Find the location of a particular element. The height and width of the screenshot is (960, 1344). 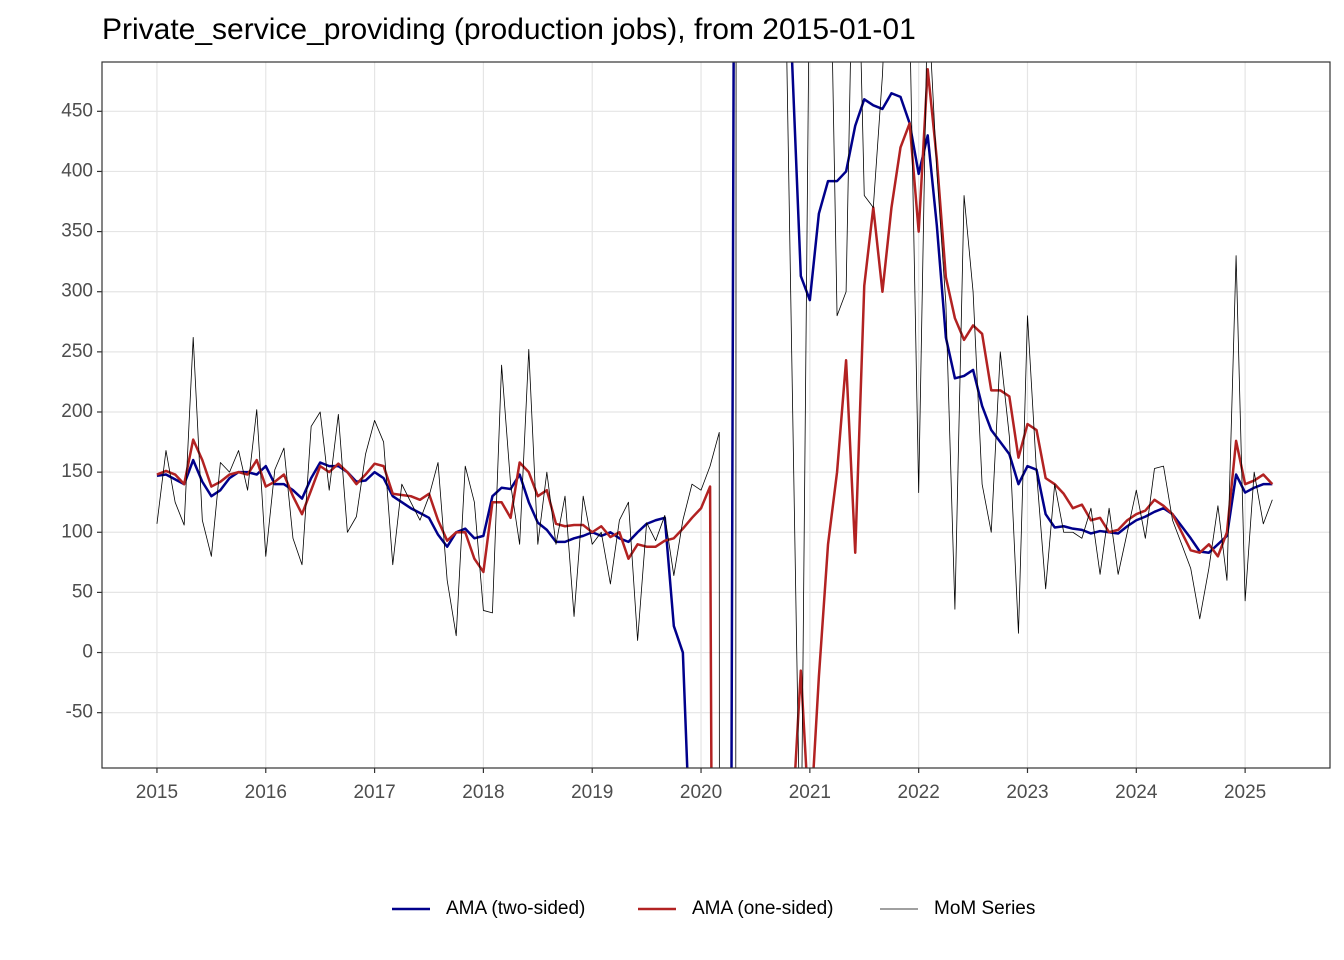

legend: AMA (two-sided) AMA (one-sided) MoM Series is located at coordinates (713, 908).